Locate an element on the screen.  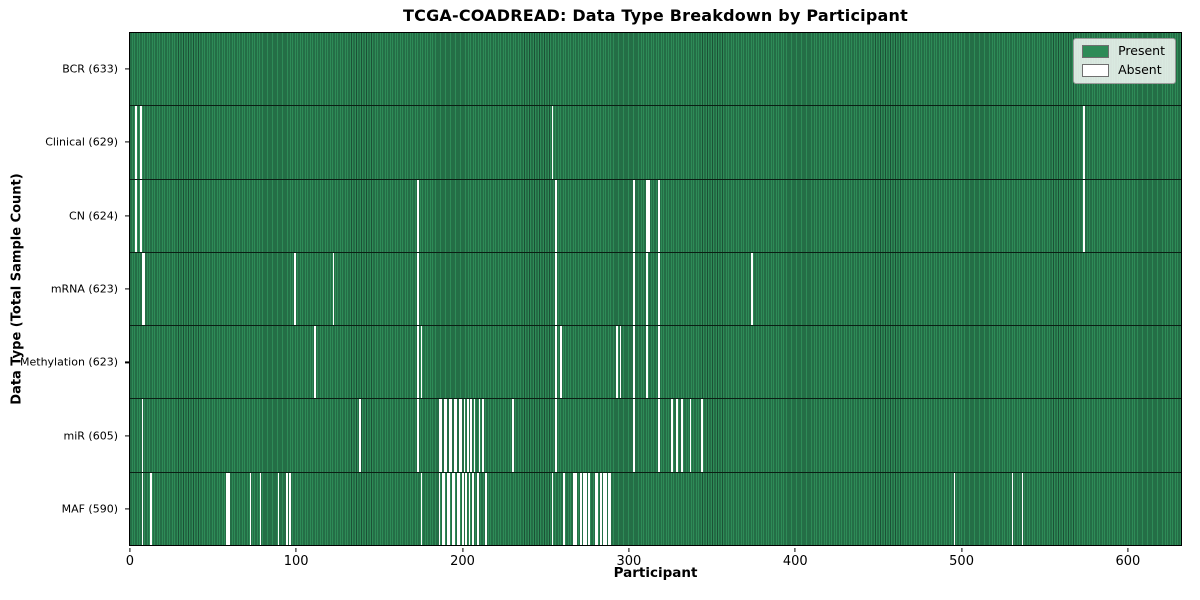
legend-label-present: Present is located at coordinates (1141, 51).